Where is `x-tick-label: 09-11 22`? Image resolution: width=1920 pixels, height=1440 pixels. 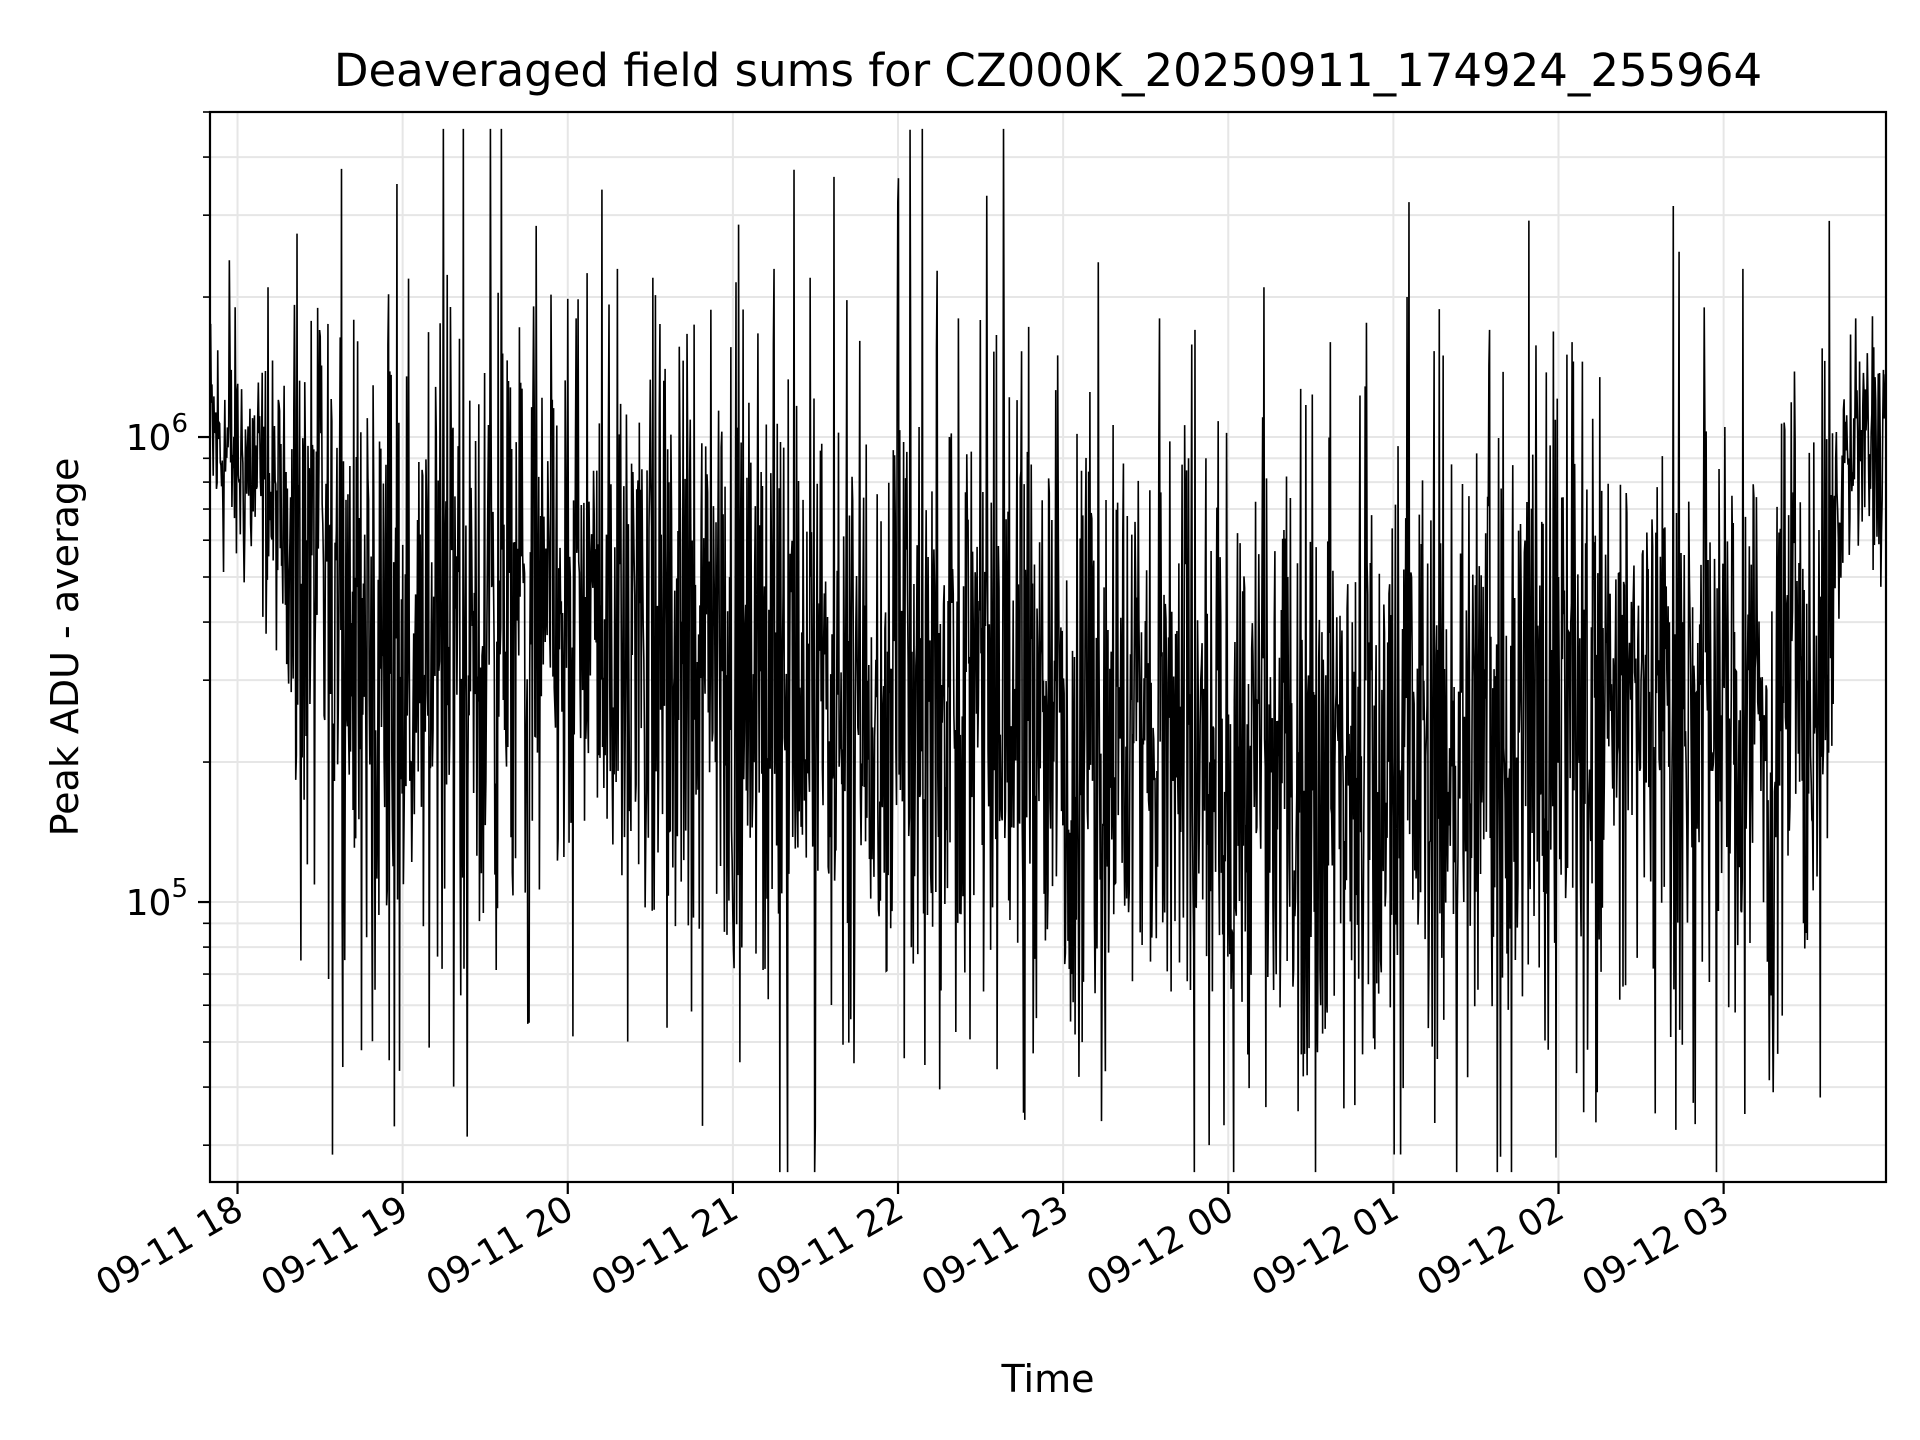 x-tick-label: 09-11 22 is located at coordinates (830, 1246).